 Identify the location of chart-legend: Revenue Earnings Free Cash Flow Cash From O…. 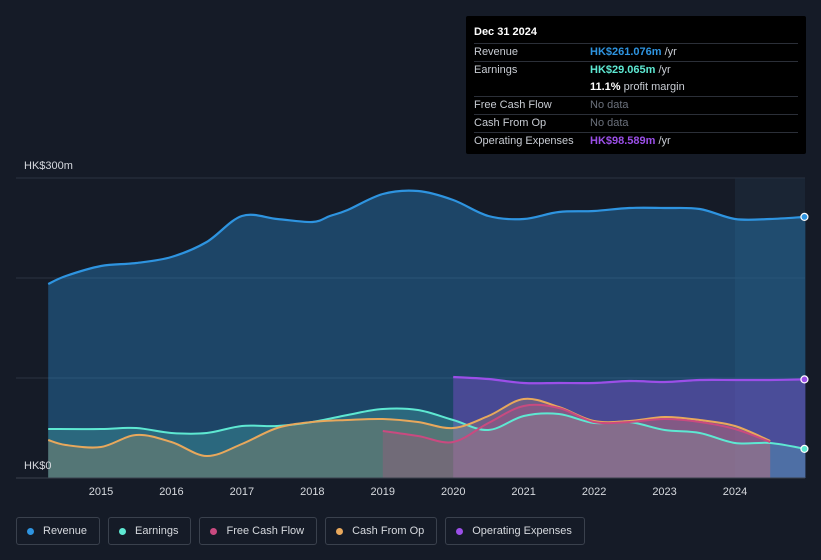
(304, 531).